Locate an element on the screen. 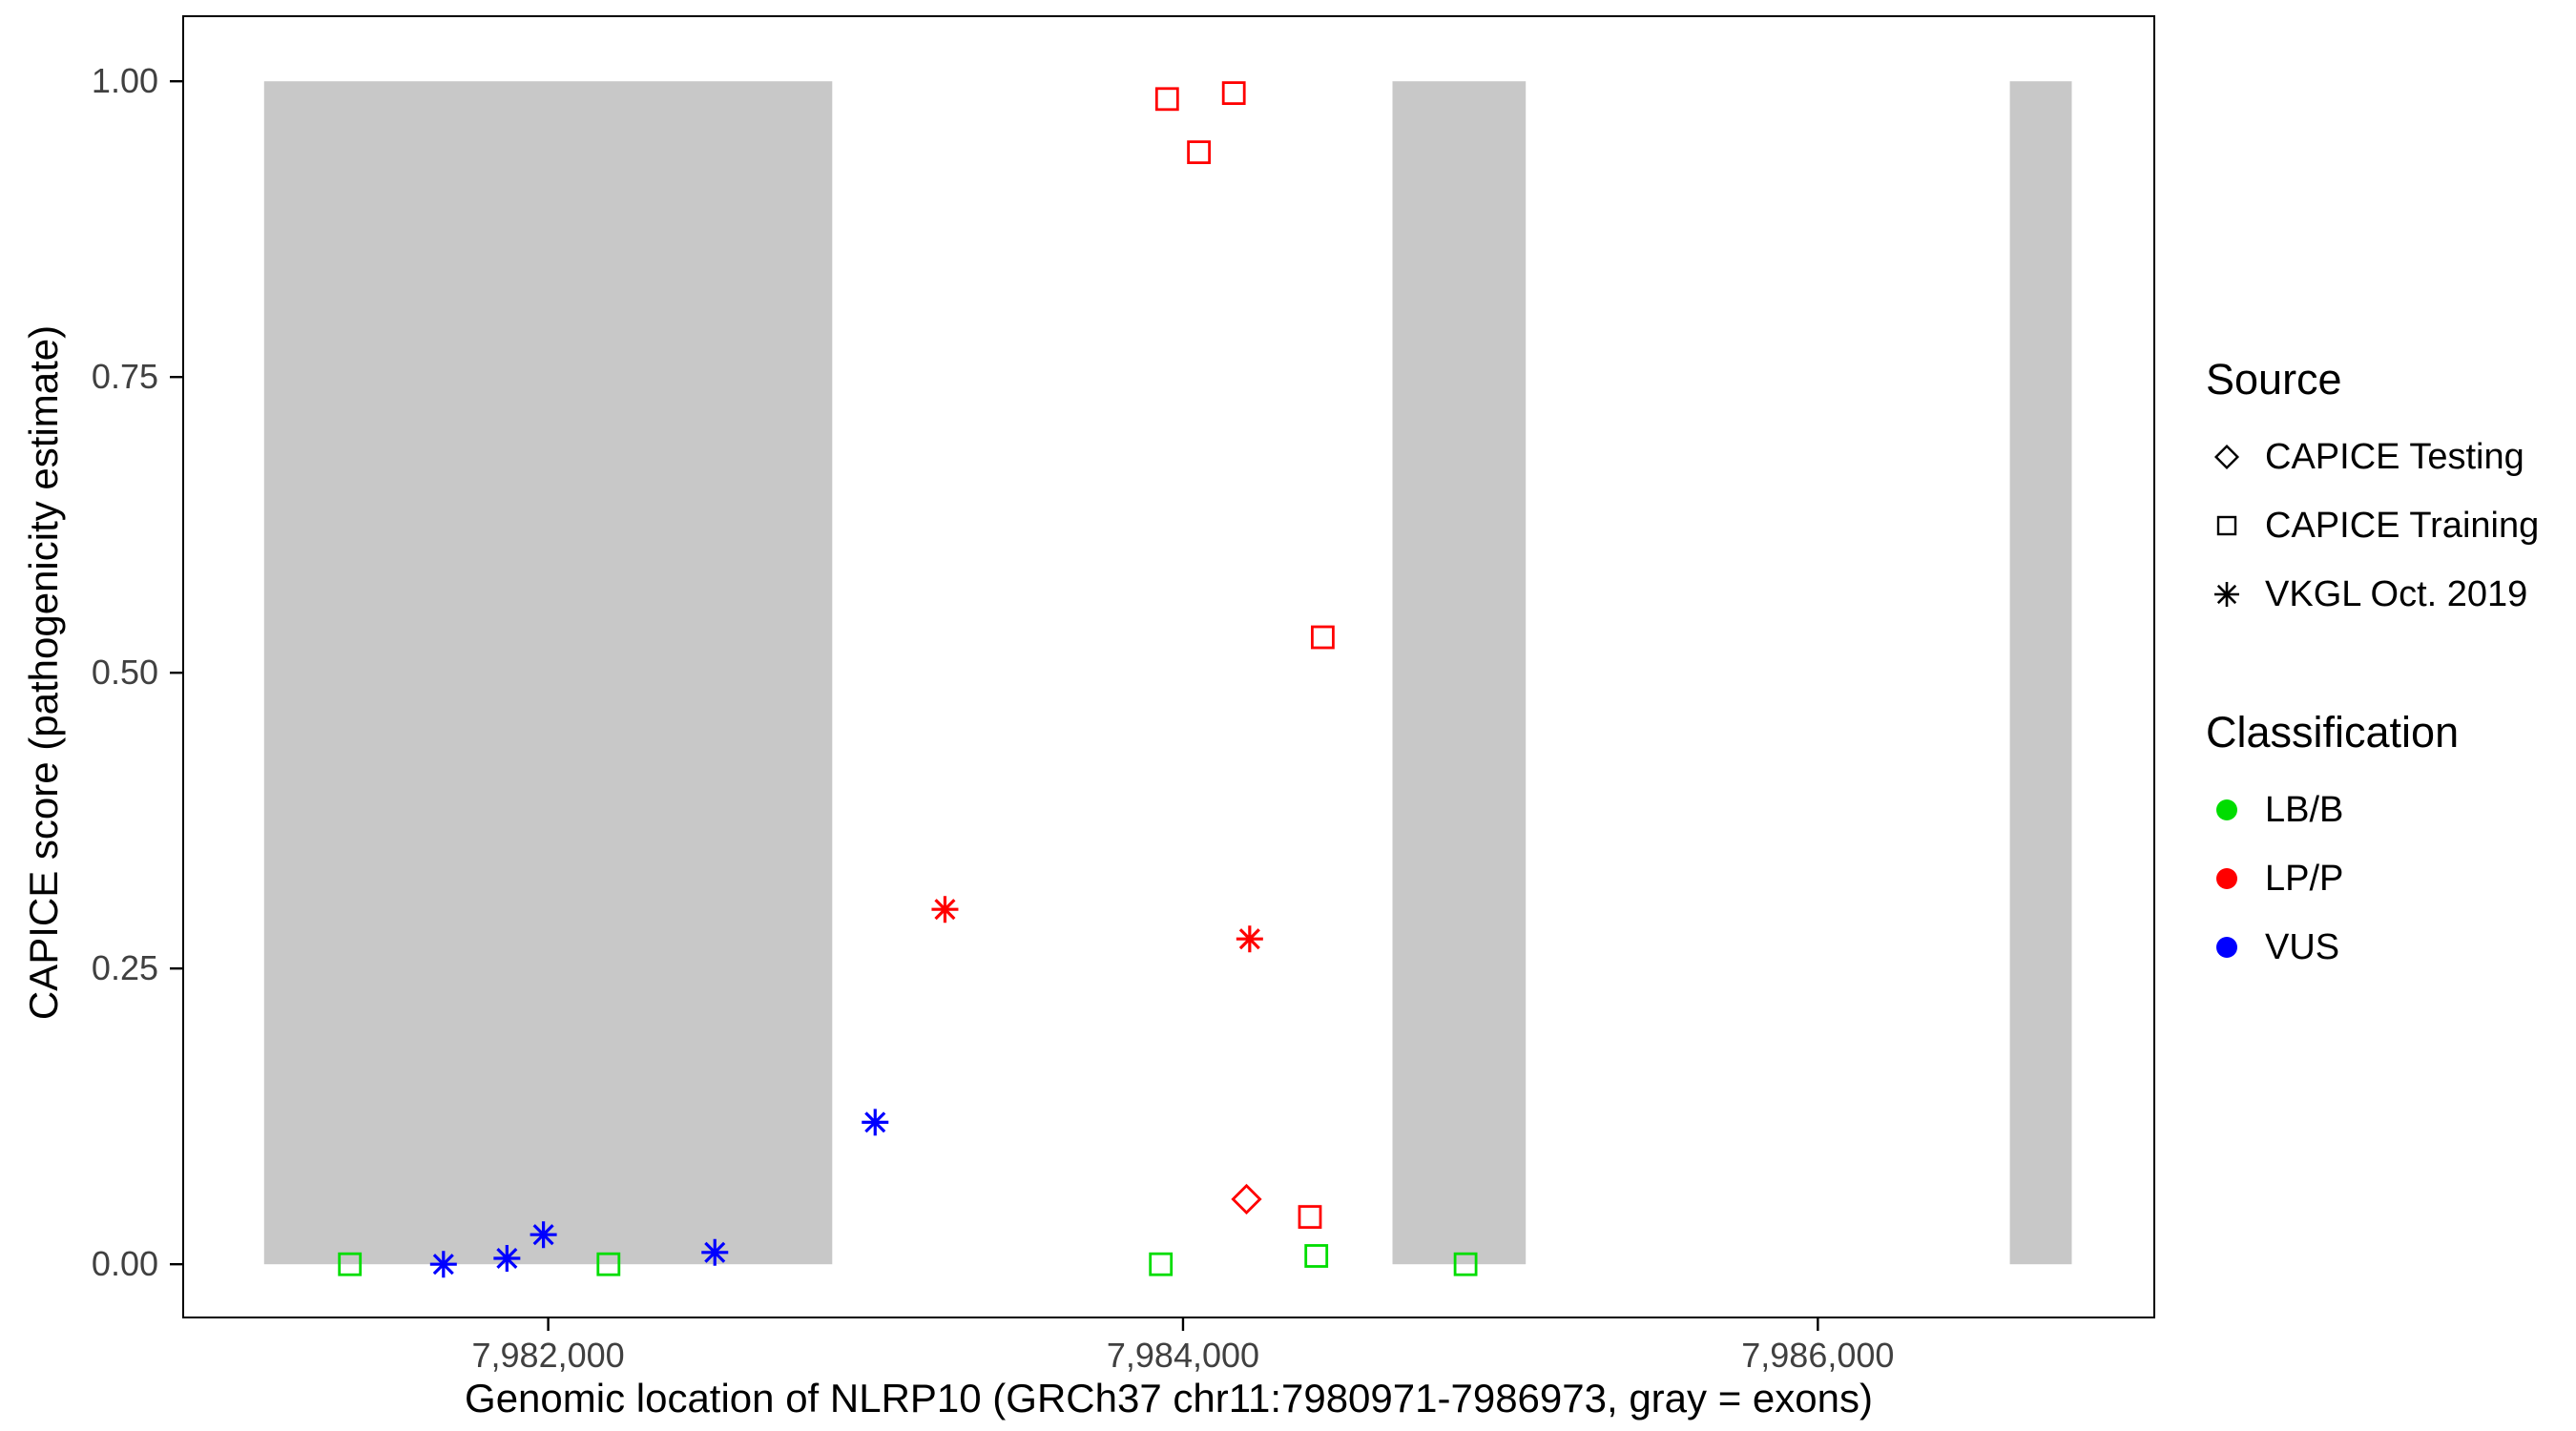  y-tick-label: 0.25 is located at coordinates (125, 967).